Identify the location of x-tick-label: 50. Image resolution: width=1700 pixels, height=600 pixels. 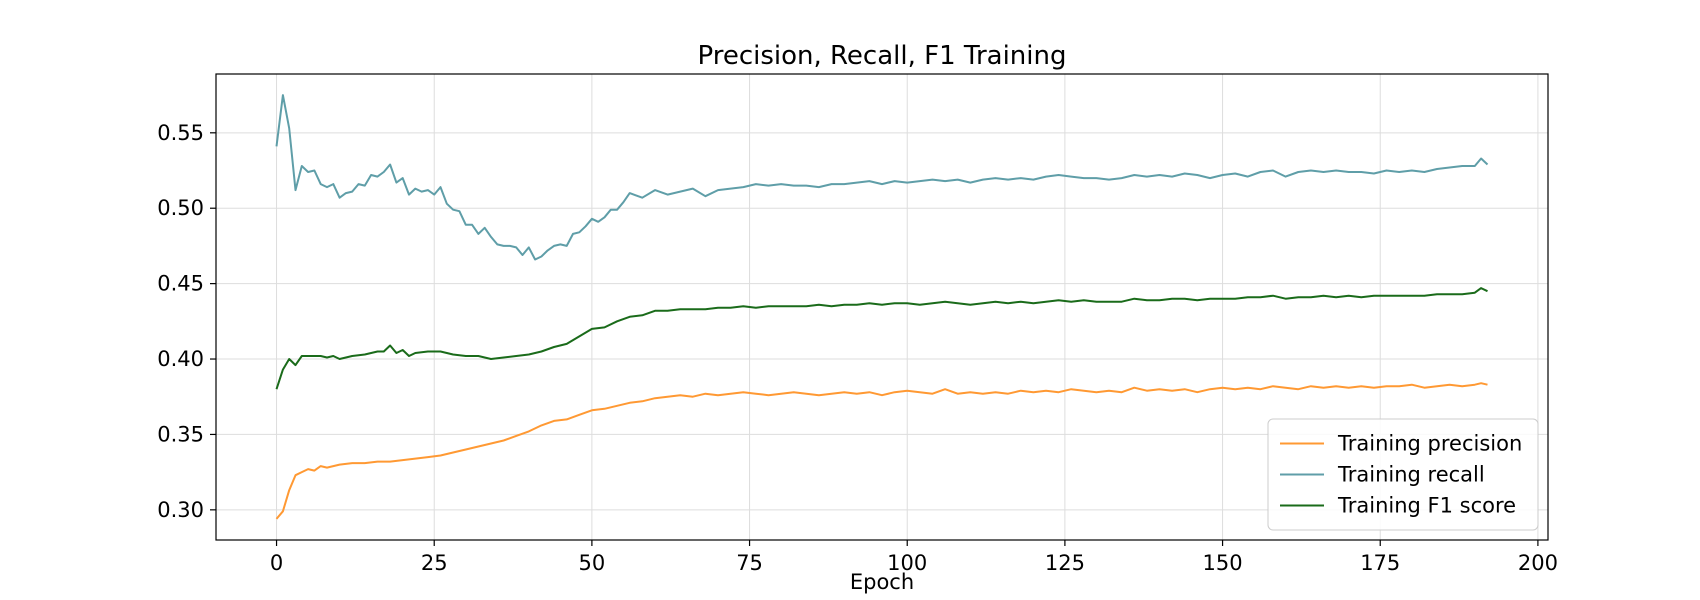
(592, 563).